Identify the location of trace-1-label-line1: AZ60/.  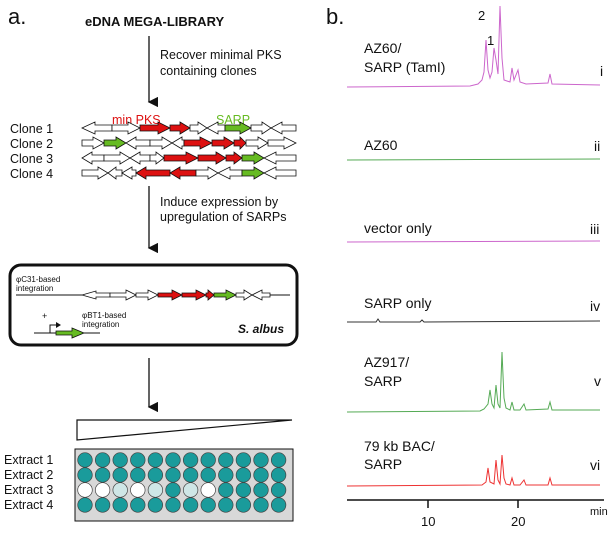
(382, 48).